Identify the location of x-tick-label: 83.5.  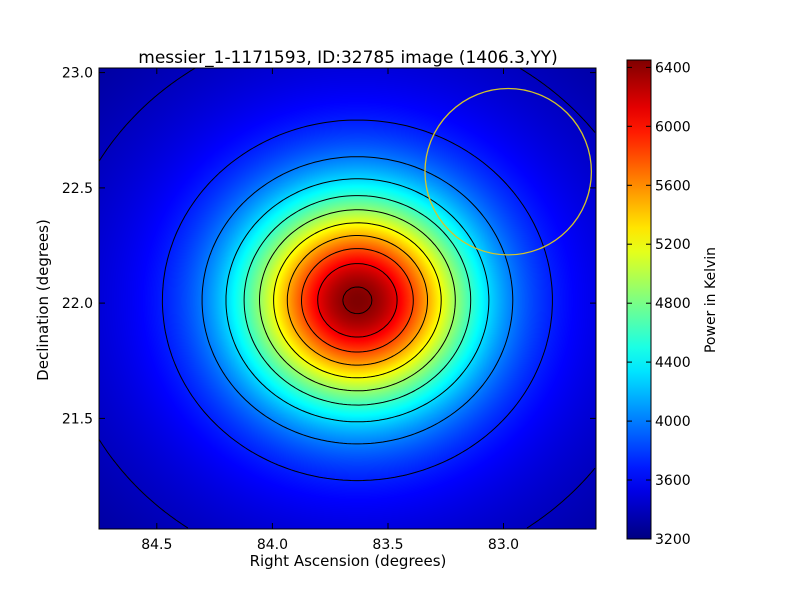
(387, 545).